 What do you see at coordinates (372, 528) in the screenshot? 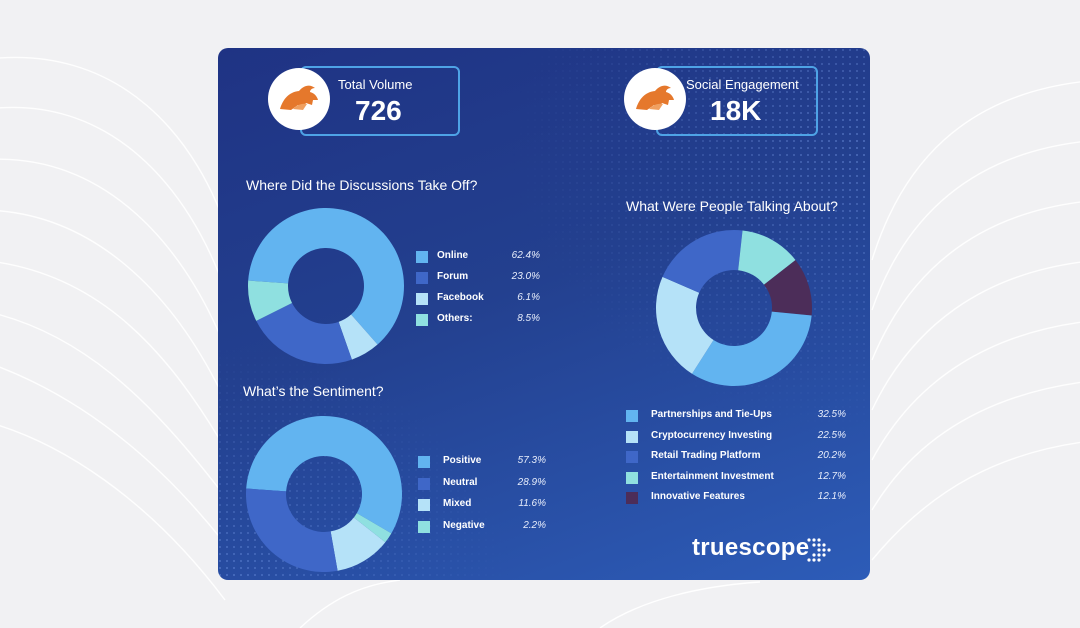
I see `slice-negative` at bounding box center [372, 528].